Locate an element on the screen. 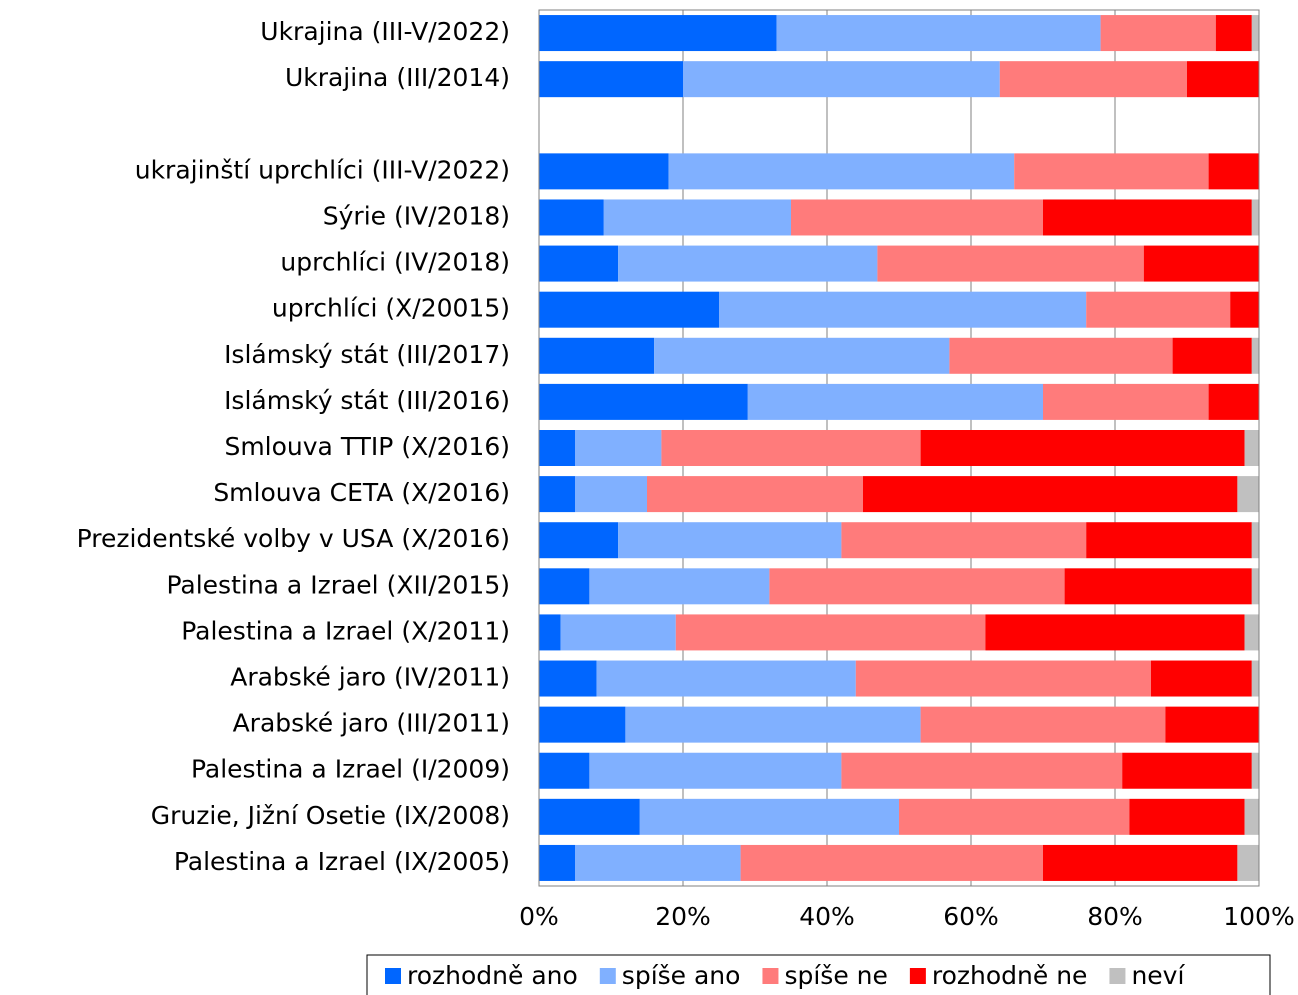 This screenshot has width=1298, height=995. y-tick-label: Palestina a Izrael (XII/2015) is located at coordinates (338, 584).